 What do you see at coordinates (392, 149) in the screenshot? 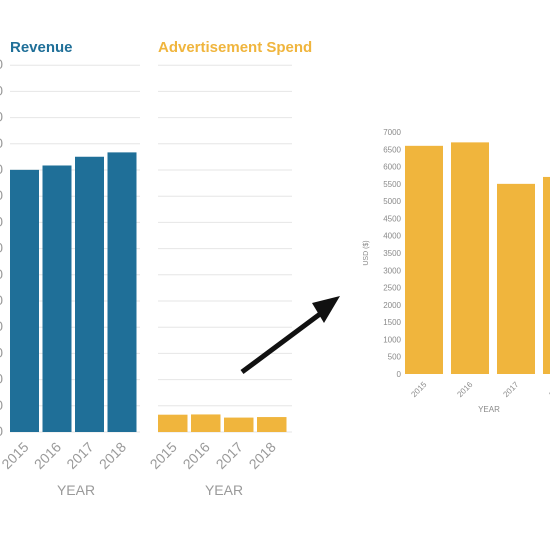
I see `y-tick-label: 6500` at bounding box center [392, 149].